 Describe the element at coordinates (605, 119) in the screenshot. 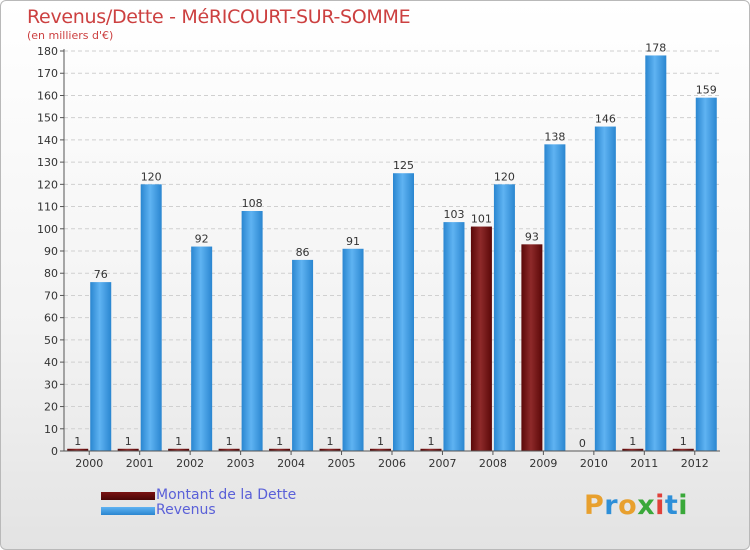

I see `data-label-revenus: 146` at that location.